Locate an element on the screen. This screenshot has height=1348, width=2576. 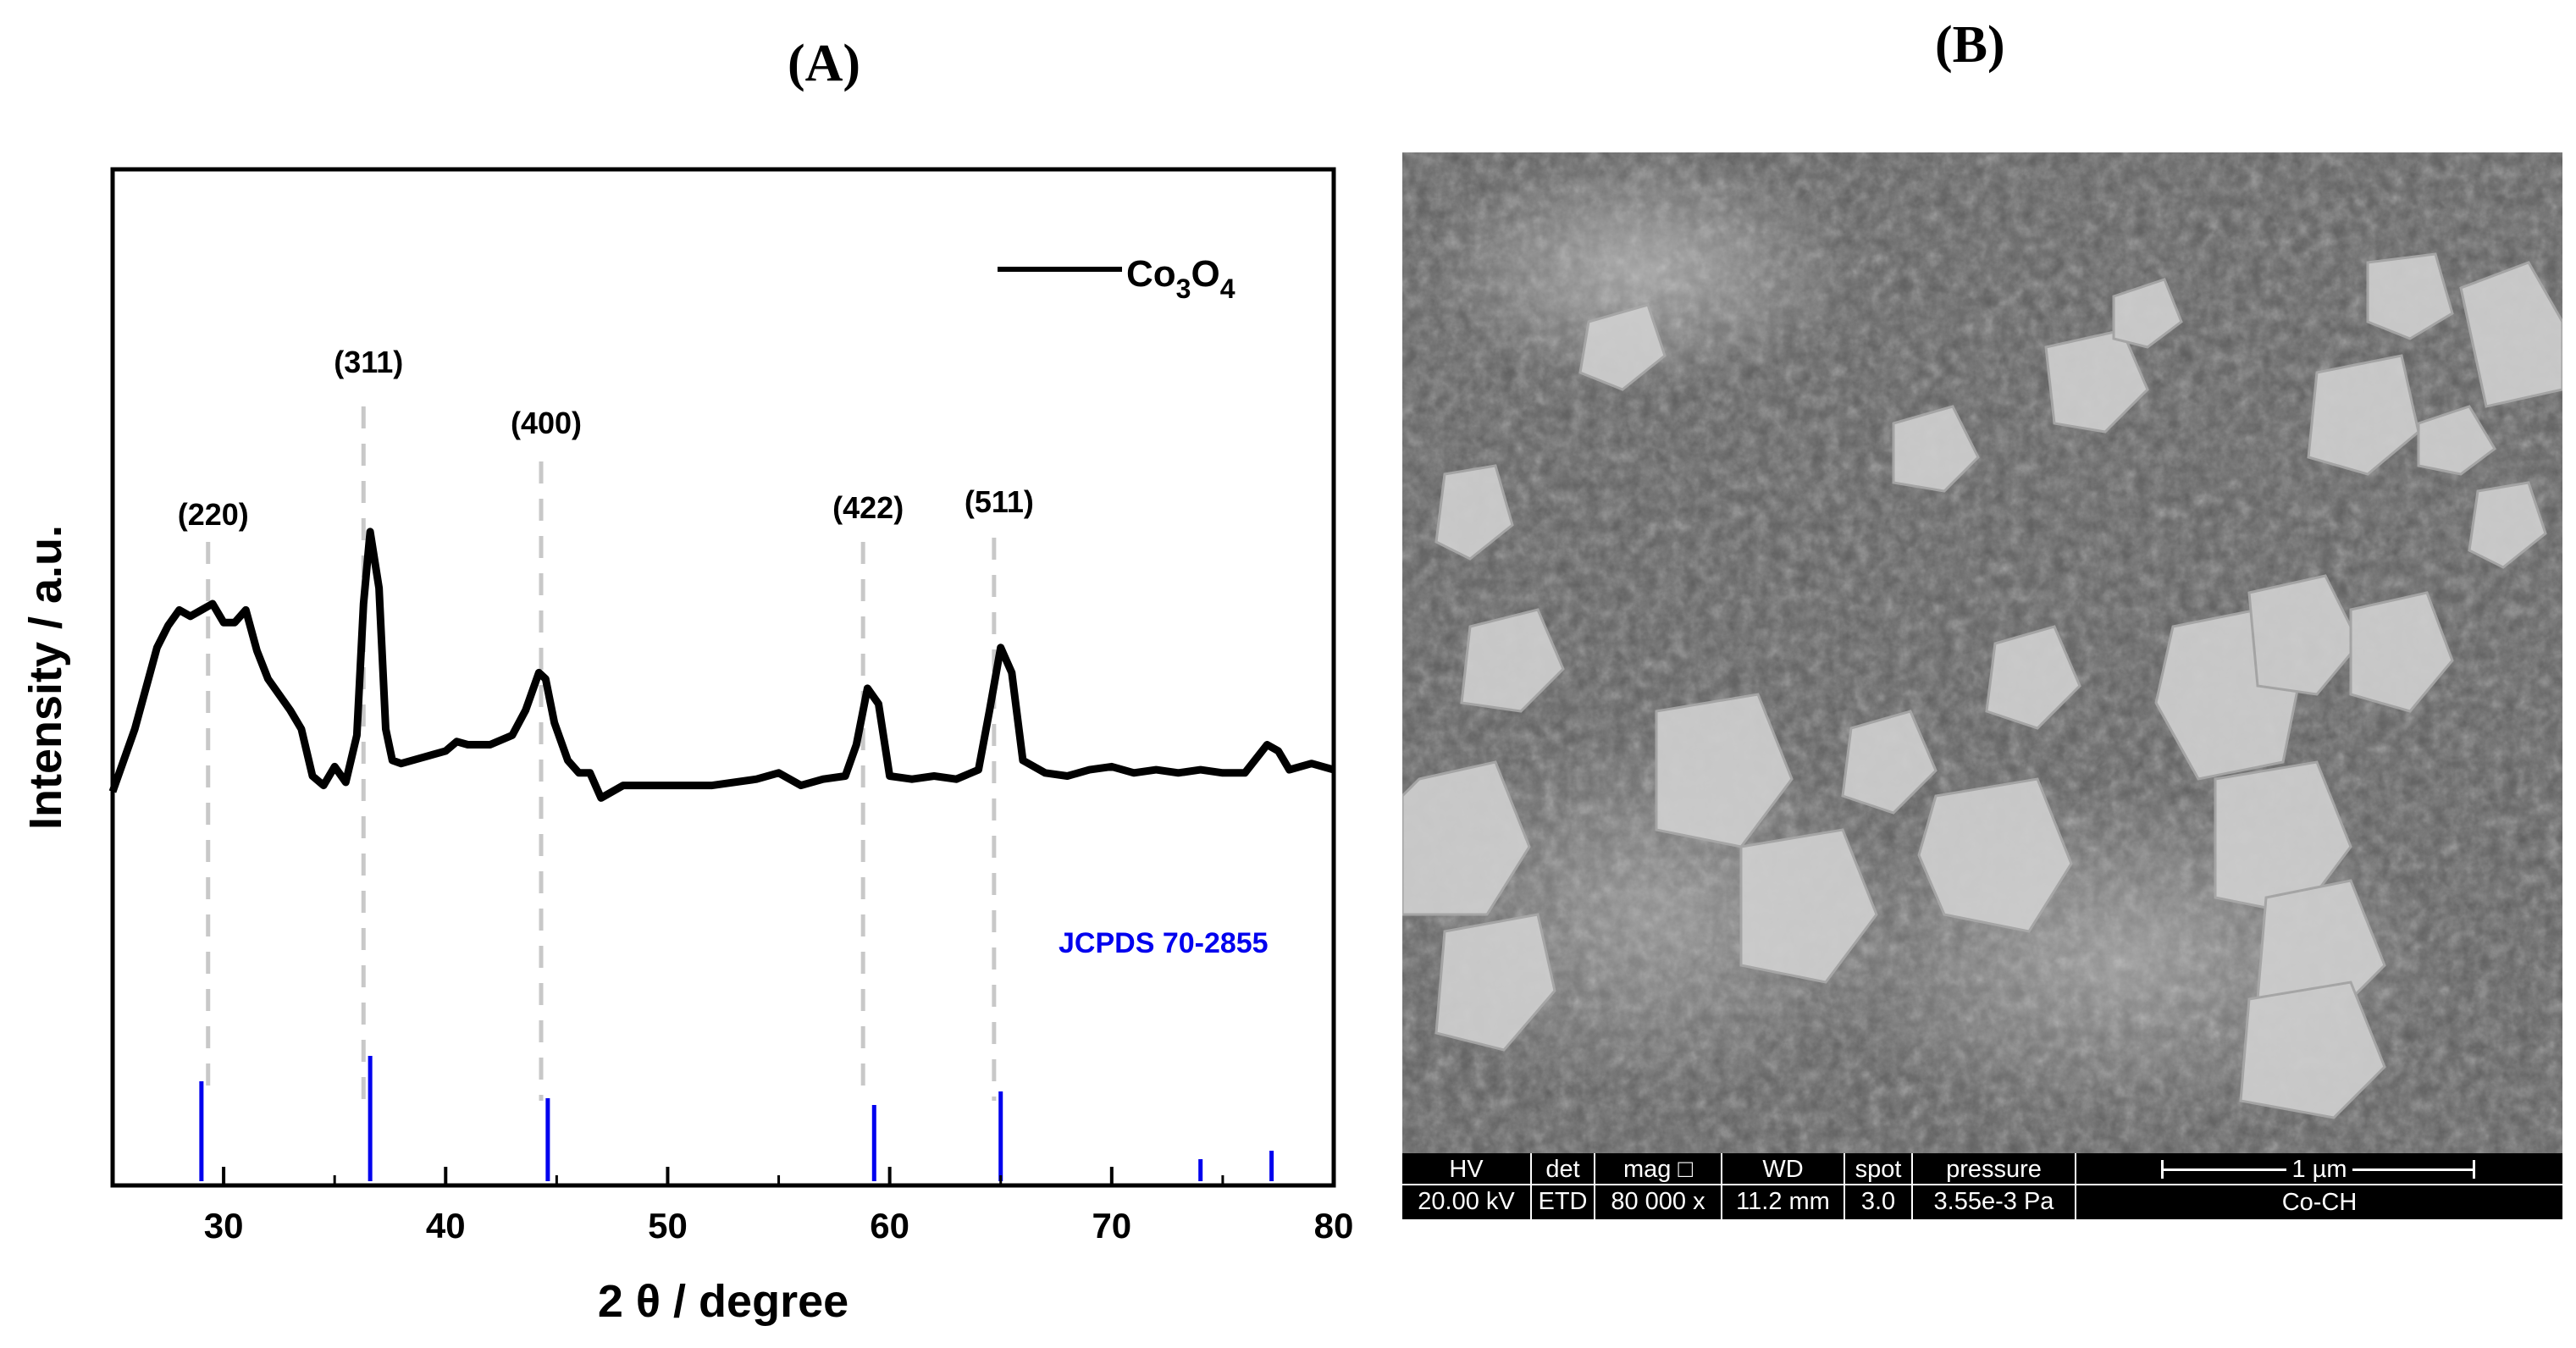
scale-label: 1 µm is located at coordinates (2319, 1169).